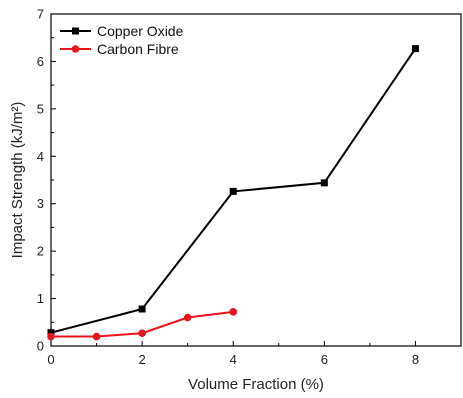 This screenshot has width=463, height=398. What do you see at coordinates (17, 180) in the screenshot?
I see `y-axis-title: Impact Strength (kJ/m²)` at bounding box center [17, 180].